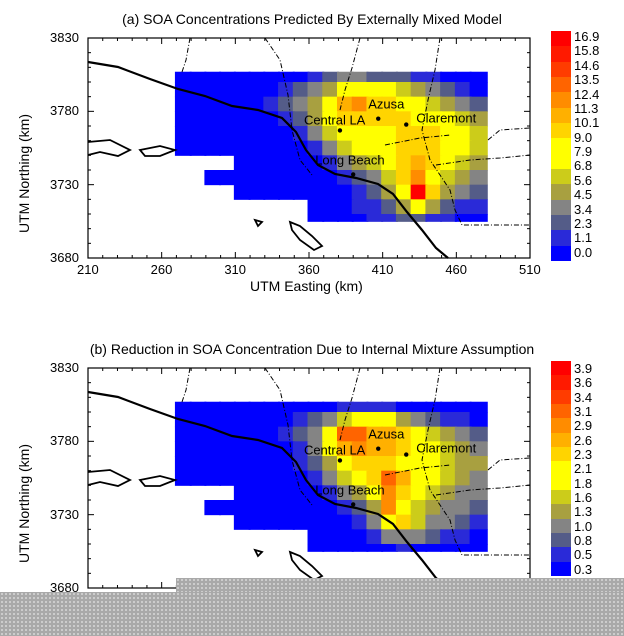 The image size is (624, 636). I want to click on x-tick-label: 410, so click(382, 269).